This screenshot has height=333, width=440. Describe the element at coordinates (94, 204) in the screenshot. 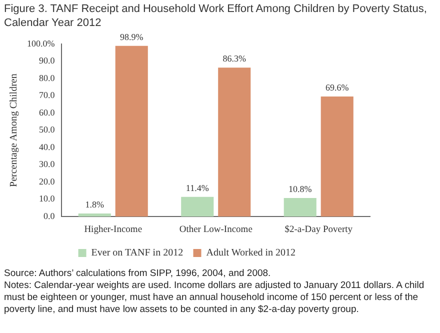

I see `data-label: 1.8%` at that location.